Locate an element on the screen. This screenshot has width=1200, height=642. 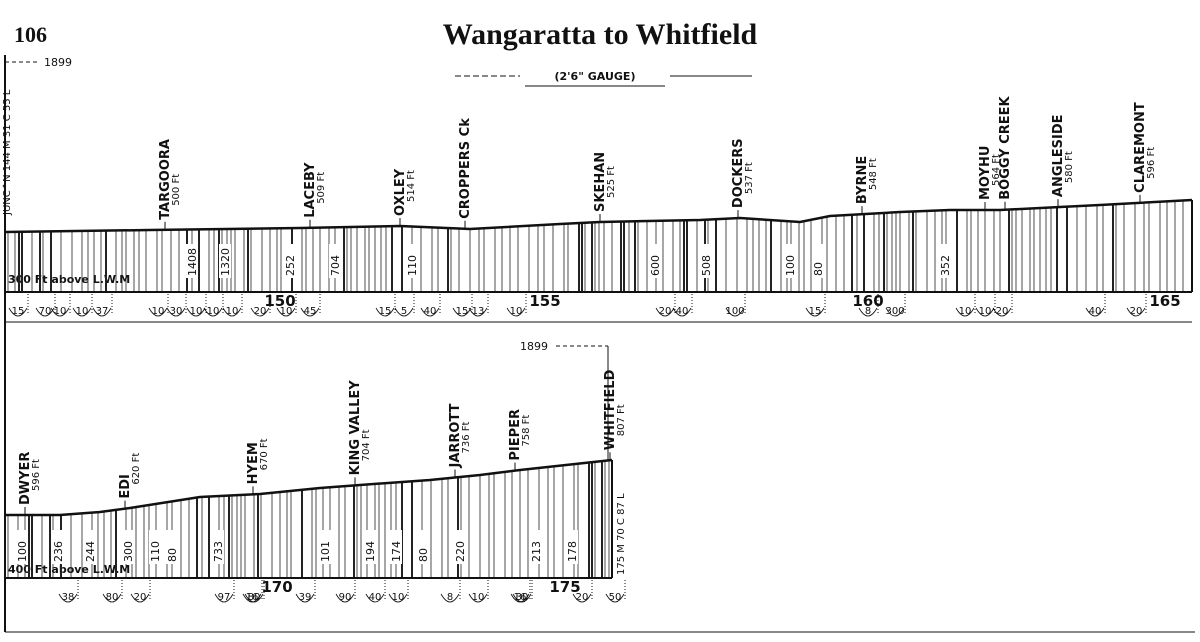
grade: 38 is located at coordinates (68, 597).